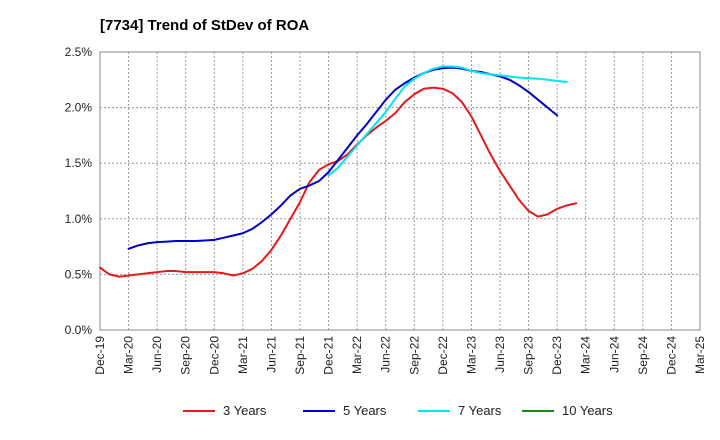 This screenshot has width=720, height=440. I want to click on y-tick-label: 0.0%, so click(79, 330).